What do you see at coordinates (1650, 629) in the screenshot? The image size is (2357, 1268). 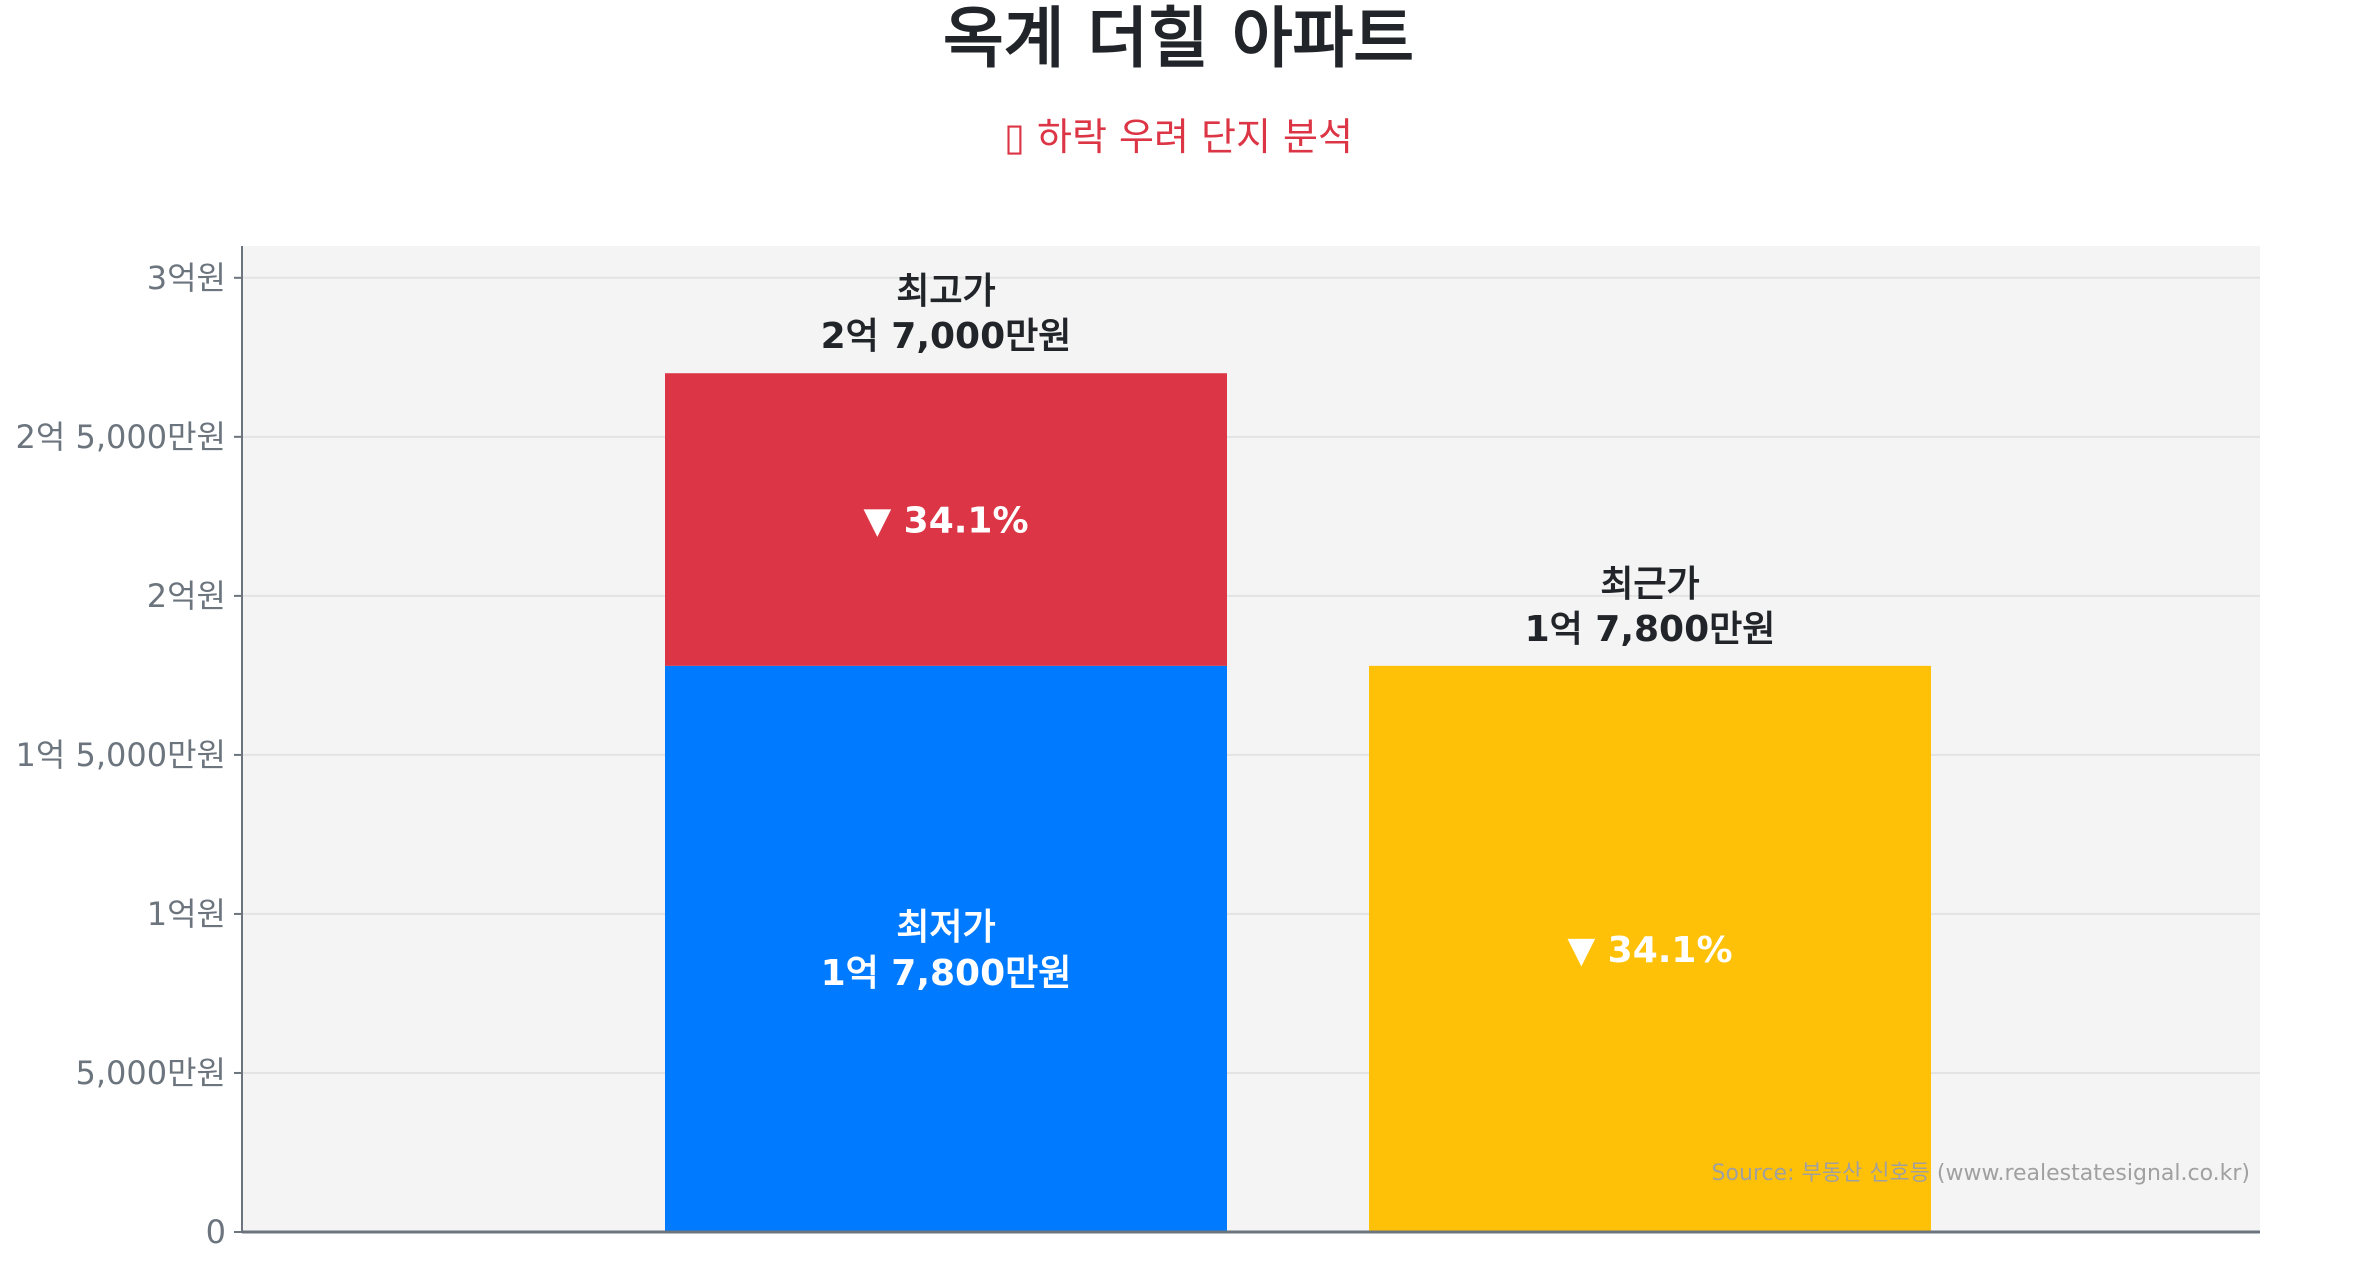 I see `bar-top-value-label: 1억 7,800만원` at bounding box center [1650, 629].